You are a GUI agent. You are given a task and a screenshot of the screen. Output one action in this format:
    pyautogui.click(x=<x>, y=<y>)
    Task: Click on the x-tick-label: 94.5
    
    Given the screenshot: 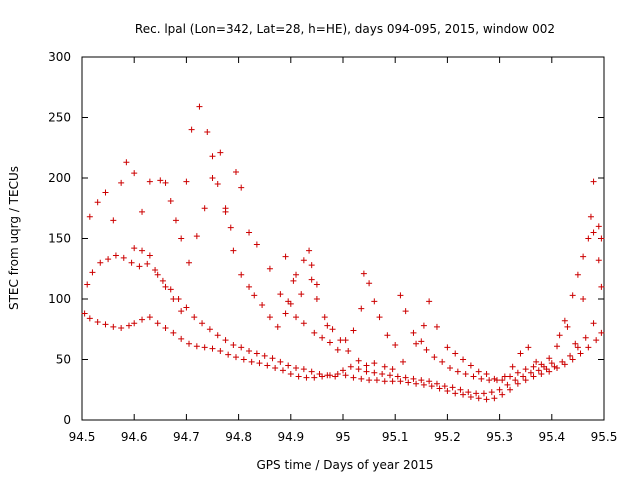 What is the action you would take?
    pyautogui.click(x=82, y=437)
    